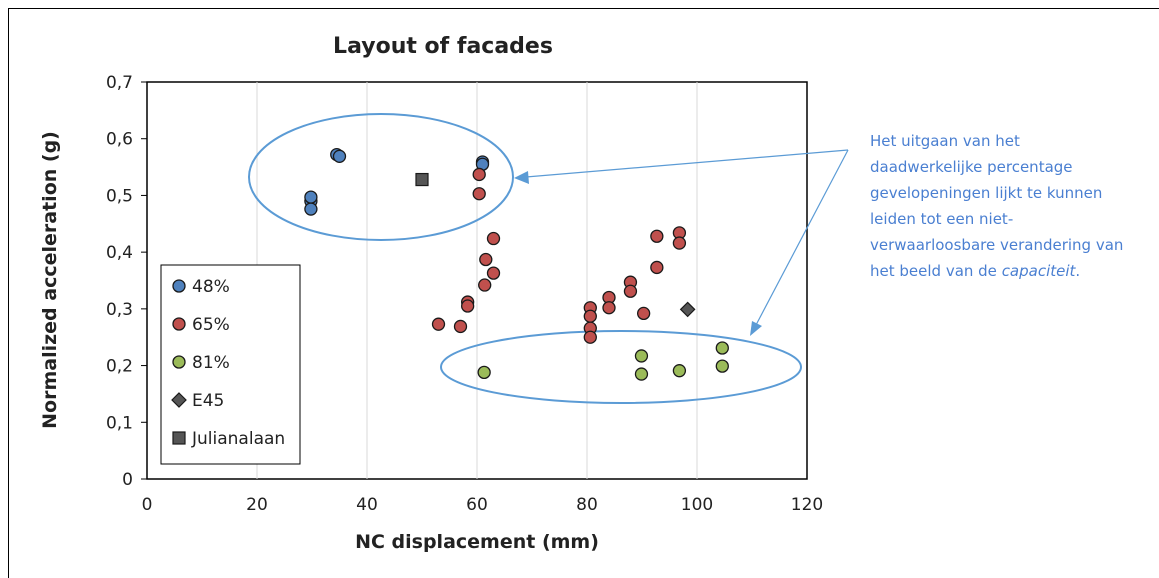 This screenshot has height=578, width=1159. Describe the element at coordinates (127, 480) in the screenshot. I see `y-tick-label: 0` at that location.